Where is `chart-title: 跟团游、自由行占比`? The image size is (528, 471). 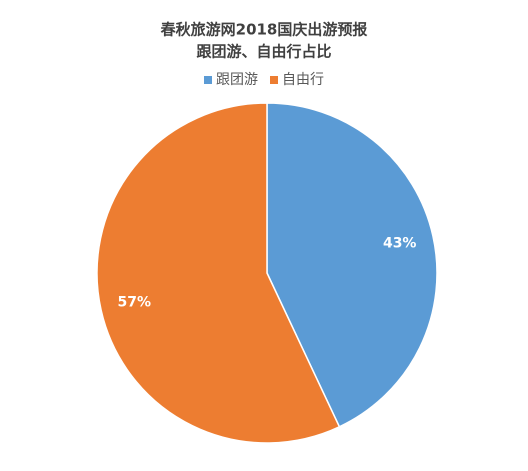
chart-title: 跟团游、自由行占比 is located at coordinates (263, 52).